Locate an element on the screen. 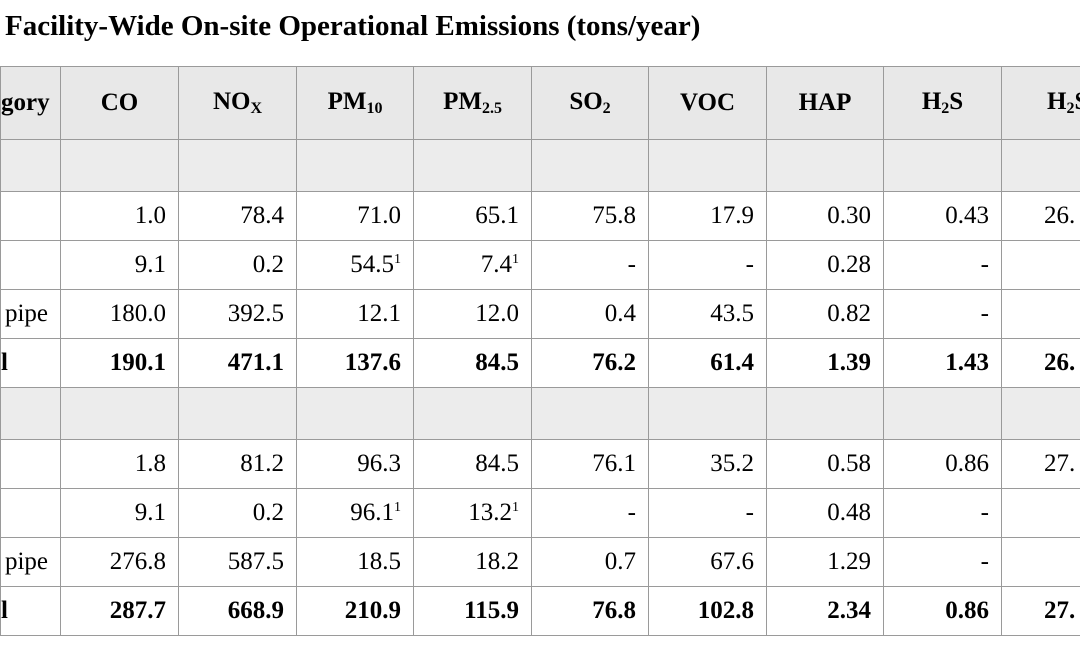 The height and width of the screenshot is (652, 1080). cell-text: 1.29 is located at coordinates (849, 561).